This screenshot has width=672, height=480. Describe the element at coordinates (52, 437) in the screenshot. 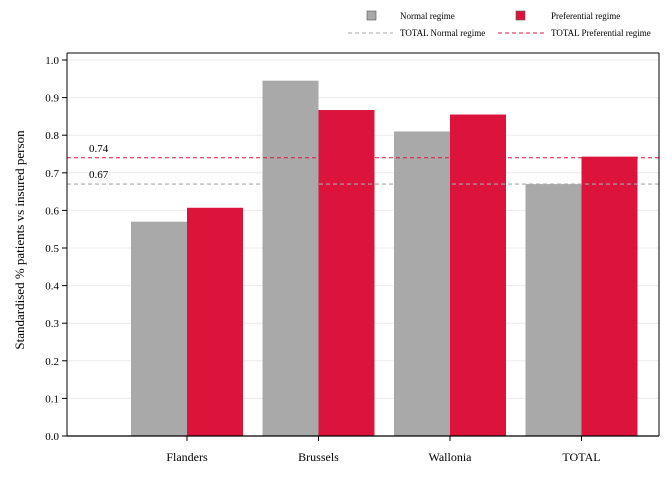

I see `y-tick-label: 0.0` at that location.